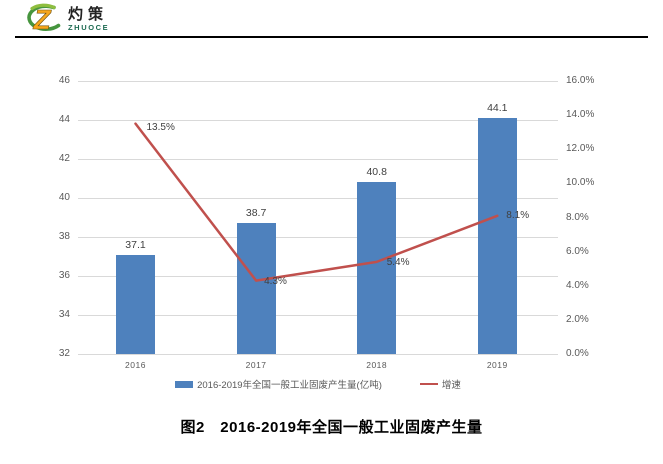 The height and width of the screenshot is (464, 663). Describe the element at coordinates (275, 281) in the screenshot. I see `rate-label: 4.3%` at that location.